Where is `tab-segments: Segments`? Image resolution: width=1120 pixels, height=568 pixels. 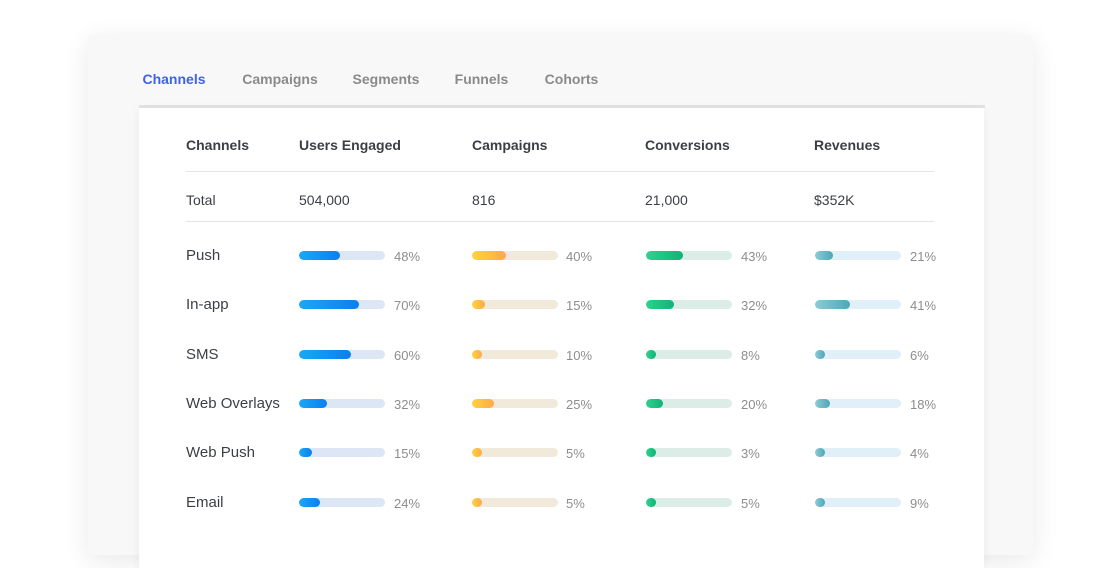
tab-segments: Segments is located at coordinates (386, 89).